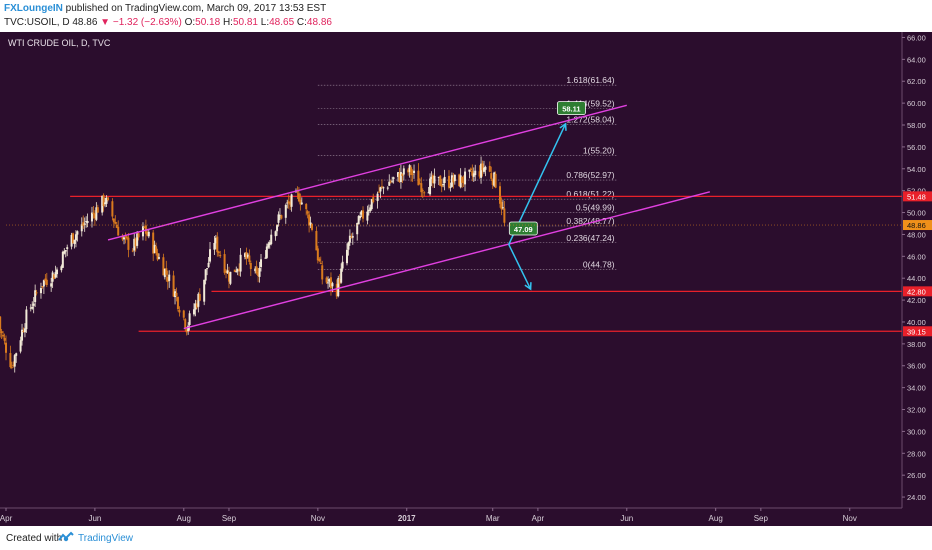  Describe the element at coordinates (466, 538) in the screenshot. I see `chart-footer: Created with TradingView` at that location.